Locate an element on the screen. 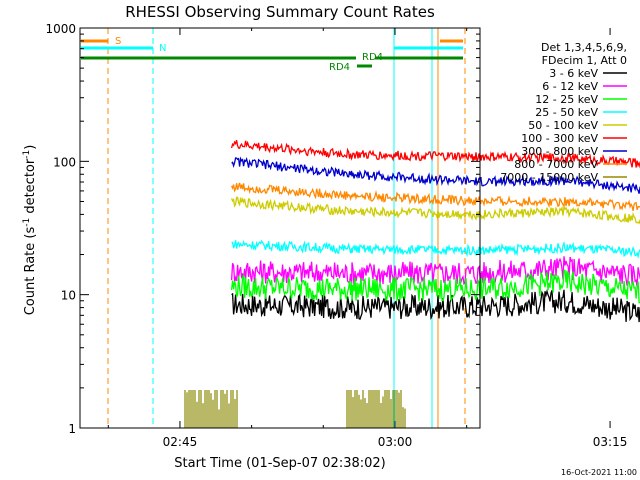 The width and height of the screenshot is (640, 480). chart-title: RHESSI Observing Summary Count Rates is located at coordinates (280, 12).